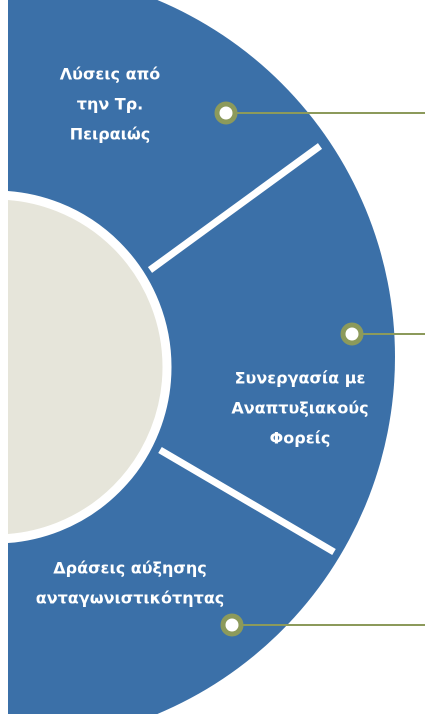 The height and width of the screenshot is (714, 425). I want to click on segment-label: Πειραιώς, so click(110, 134).